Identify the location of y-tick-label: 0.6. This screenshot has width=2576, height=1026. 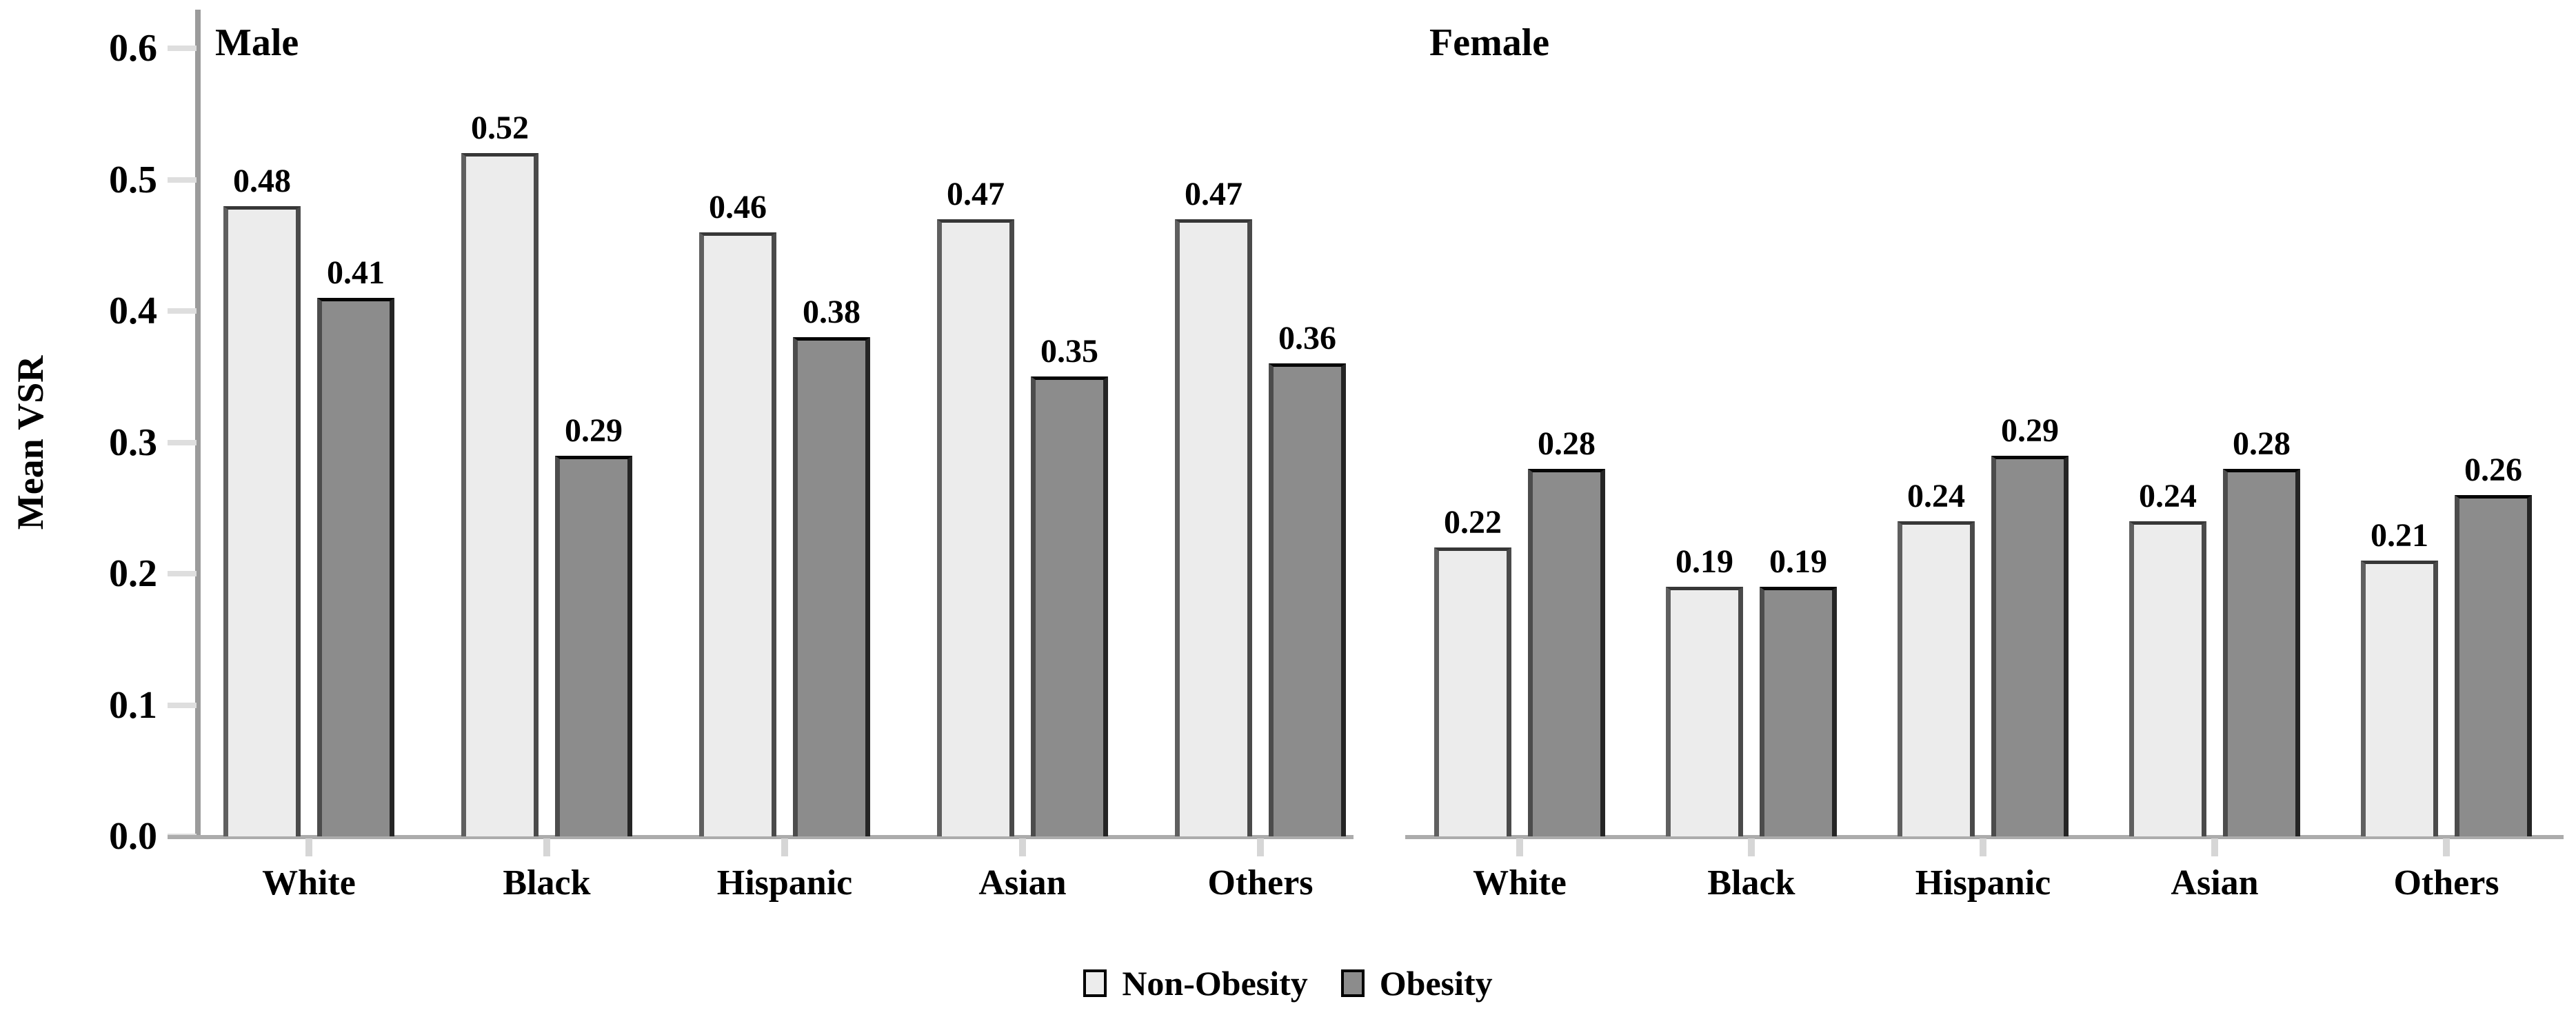
(133, 48).